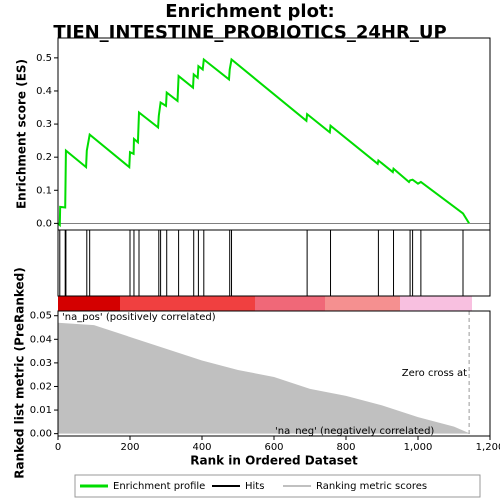 The height and width of the screenshot is (500, 500). I want to click on annotation: 'na_pos' (positively correlated), so click(139, 317).